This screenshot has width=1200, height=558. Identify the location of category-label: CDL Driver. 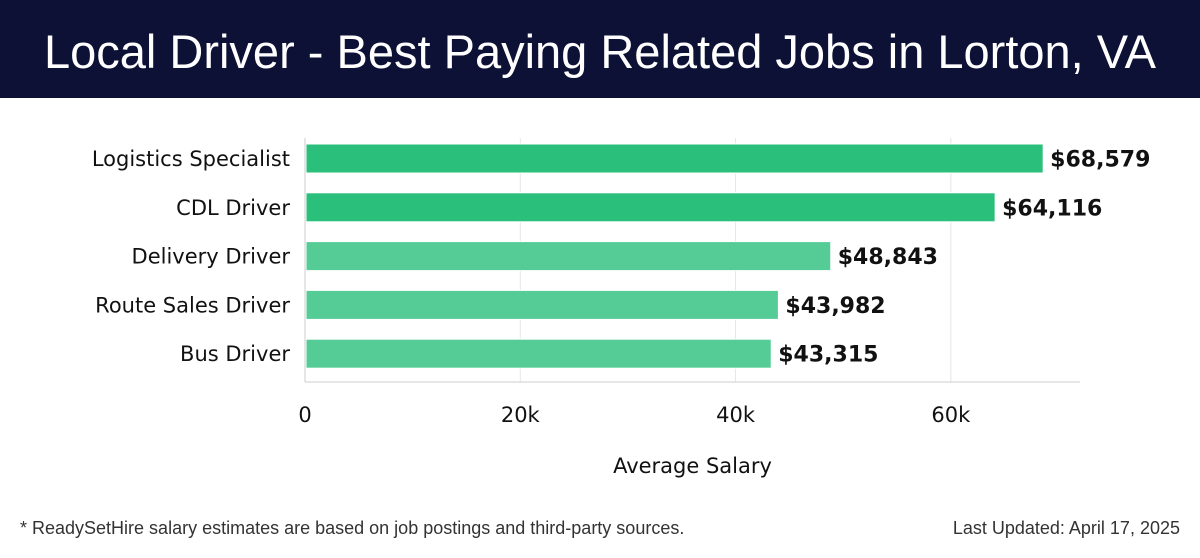
(233, 208).